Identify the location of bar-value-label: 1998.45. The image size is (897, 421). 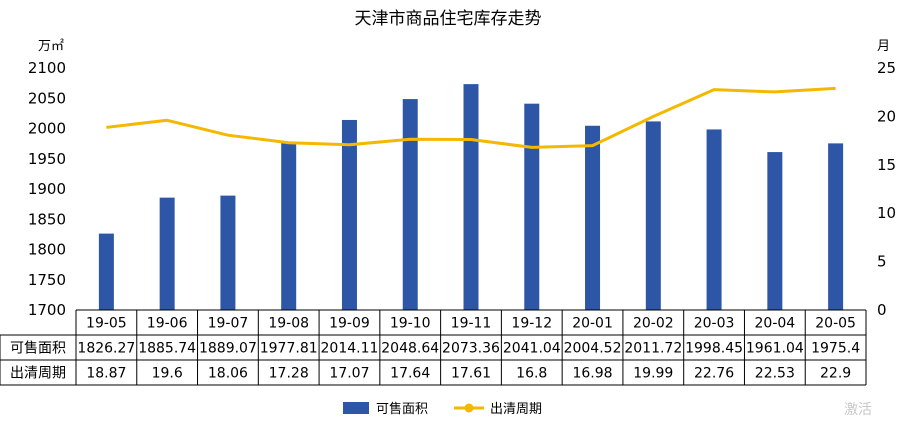
(714, 349).